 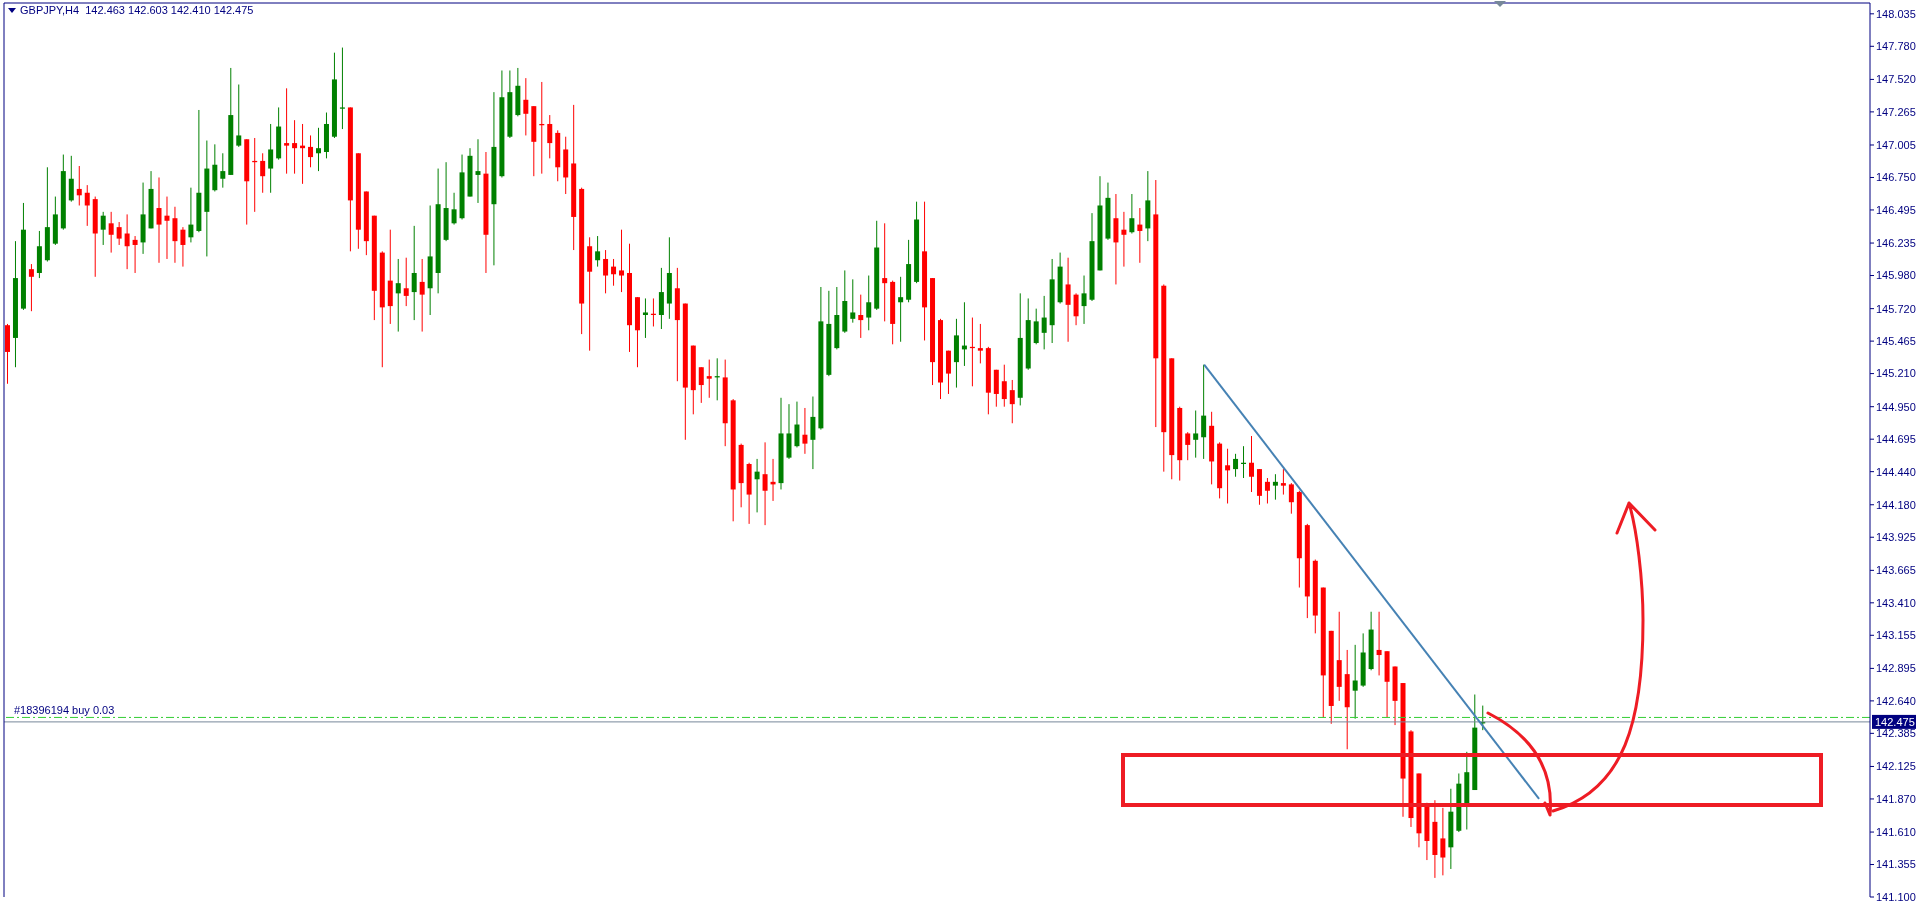 I want to click on y-tick-label: 141.610, so click(x=1896, y=831).